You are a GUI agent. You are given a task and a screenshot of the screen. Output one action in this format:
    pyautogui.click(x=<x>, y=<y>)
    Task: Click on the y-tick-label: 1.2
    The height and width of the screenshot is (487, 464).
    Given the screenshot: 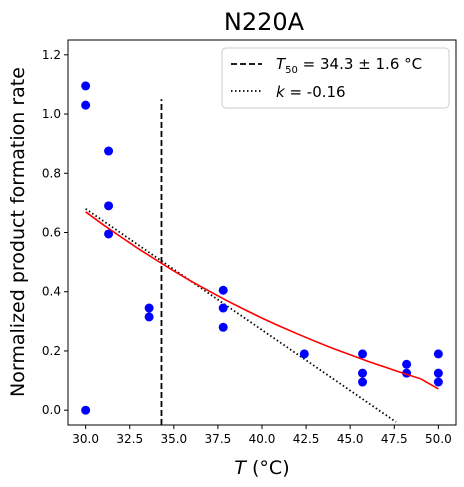 What is the action you would take?
    pyautogui.click(x=51, y=55)
    